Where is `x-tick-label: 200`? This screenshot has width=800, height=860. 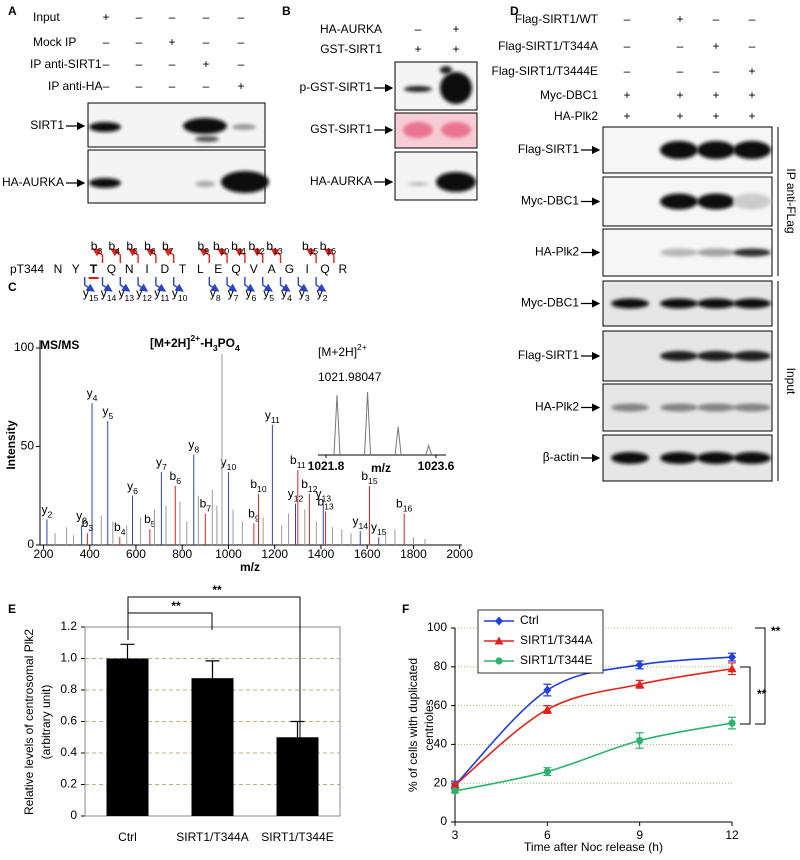 x-tick-label: 200 is located at coordinates (43, 554).